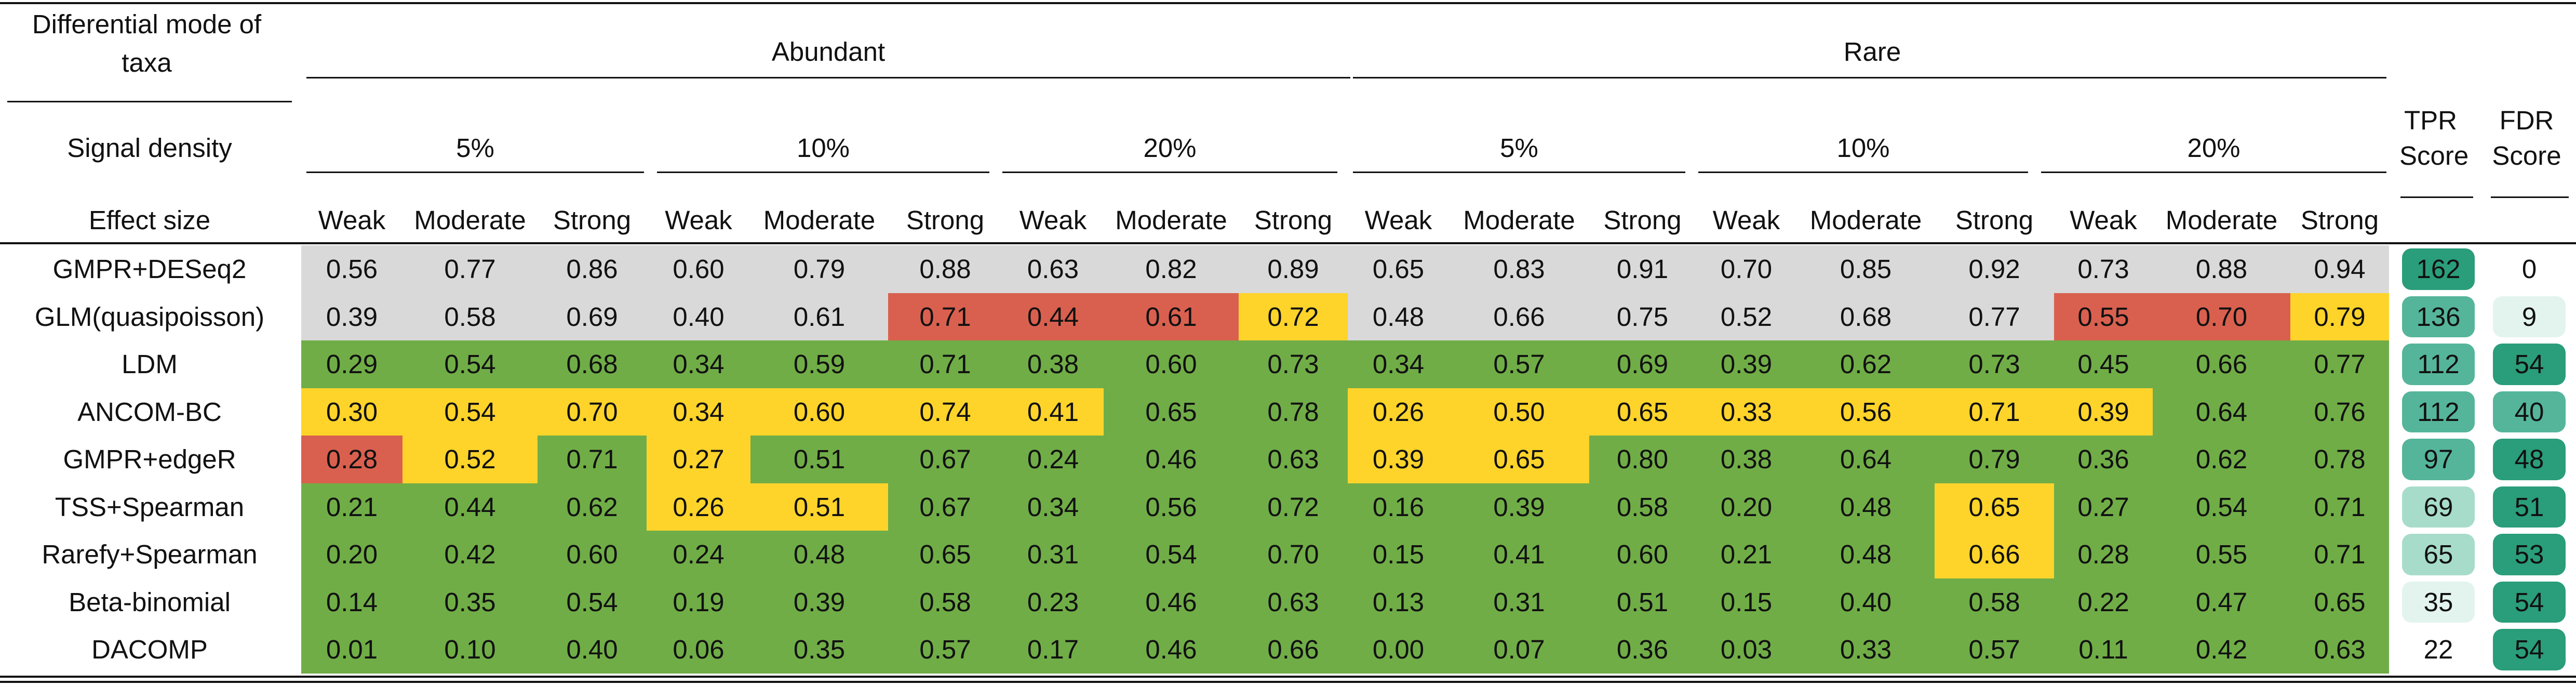  I want to click on table-cell: 0.52, so click(1747, 316).